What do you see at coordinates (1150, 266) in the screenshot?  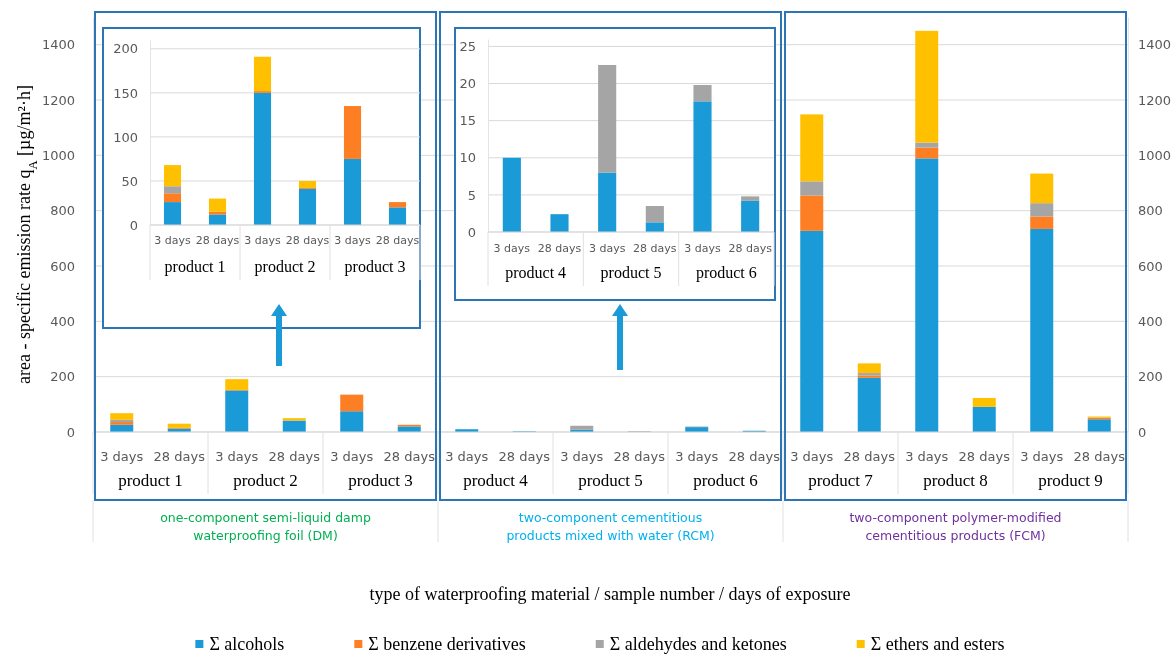 I see `y2-tick-label: 600` at bounding box center [1150, 266].